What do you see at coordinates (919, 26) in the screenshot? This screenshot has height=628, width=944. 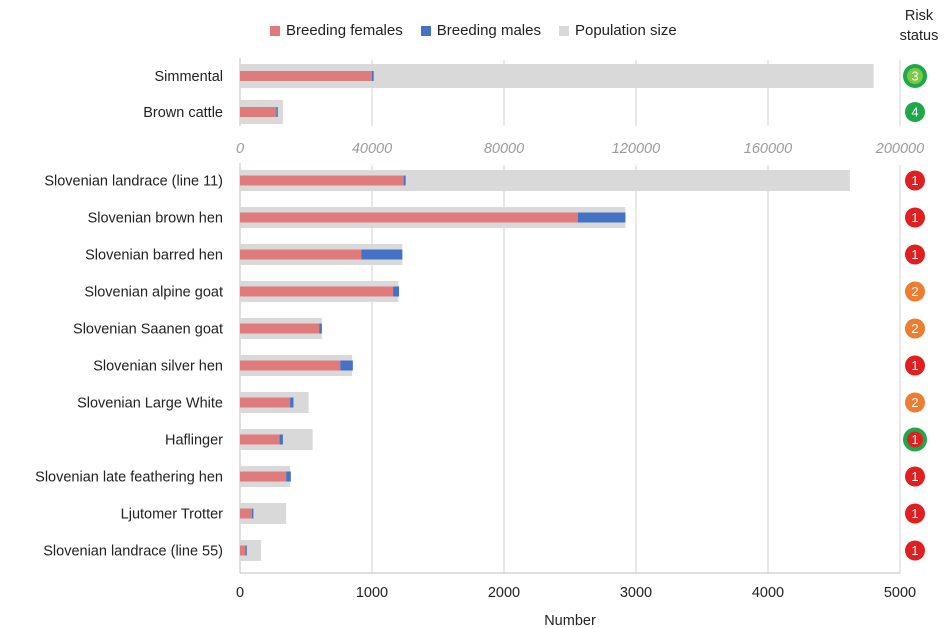 I see `risk-status-header: Risk status` at bounding box center [919, 26].